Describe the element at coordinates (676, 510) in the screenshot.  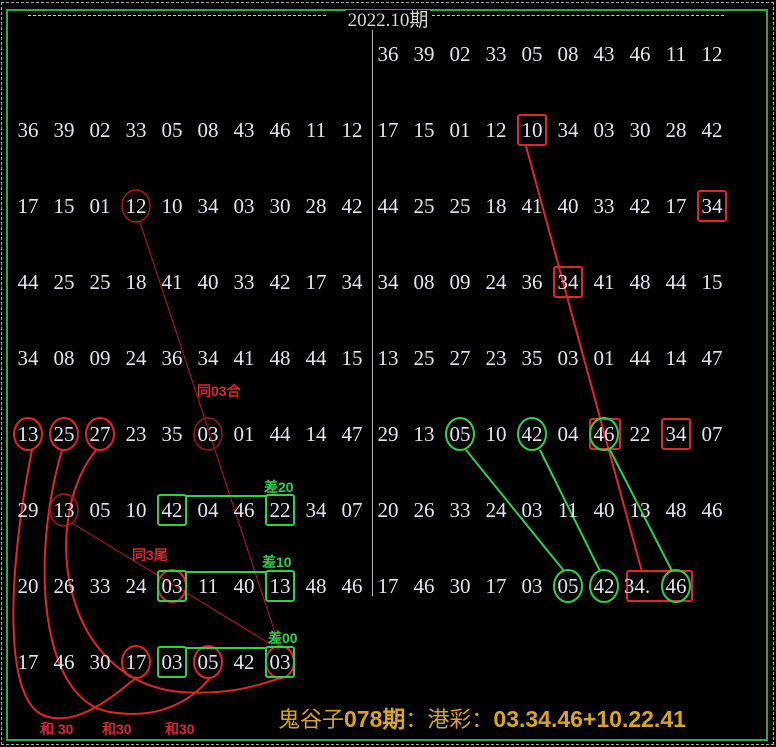
I see `number-cell: 48` at that location.